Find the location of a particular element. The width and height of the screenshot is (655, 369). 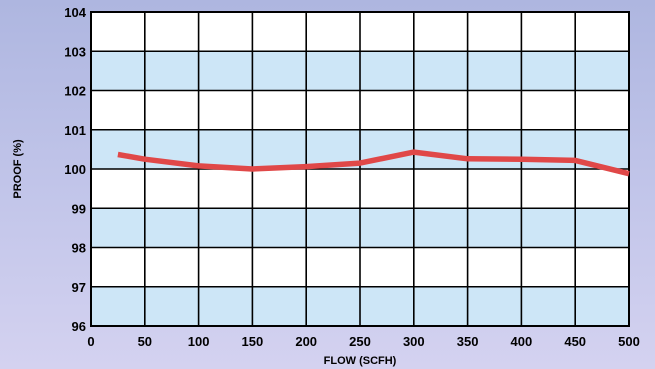

x-tick-label: 50 is located at coordinates (145, 341).